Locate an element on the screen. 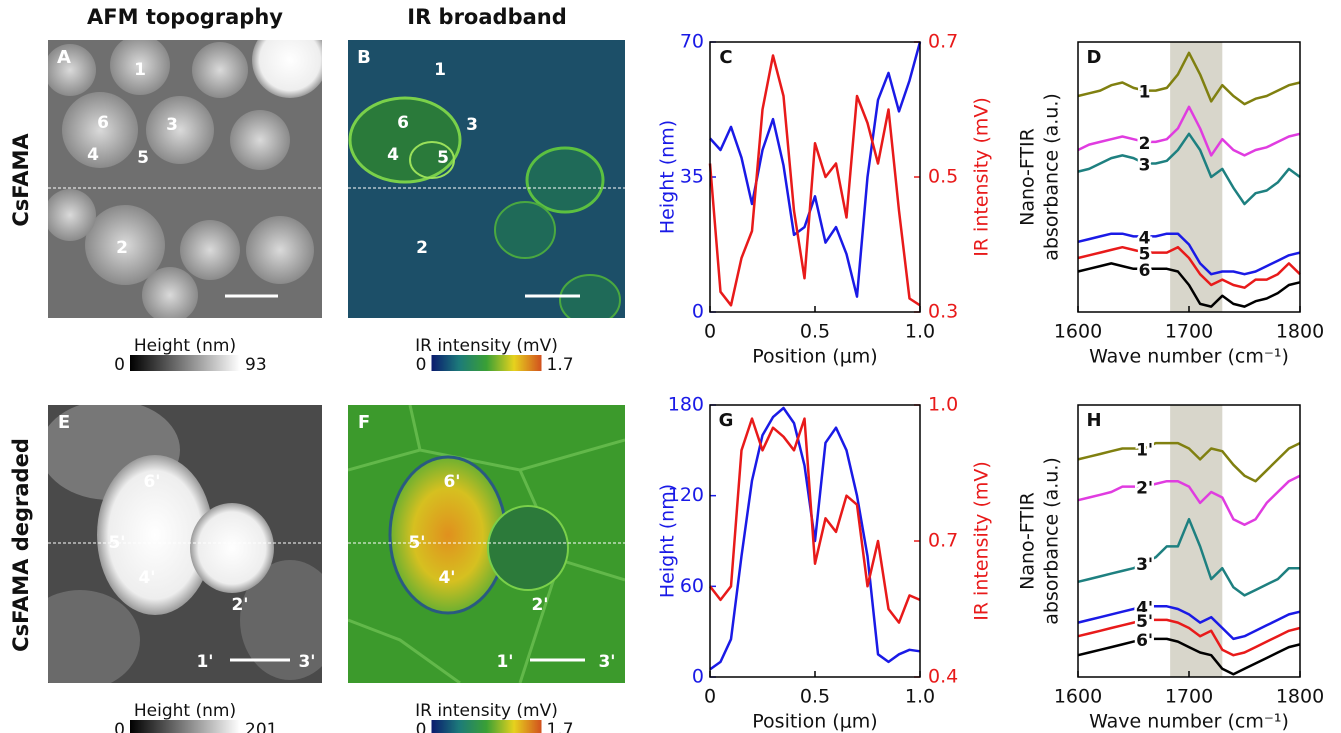 The image size is (1341, 733). series-label: 1 is located at coordinates (1145, 93).